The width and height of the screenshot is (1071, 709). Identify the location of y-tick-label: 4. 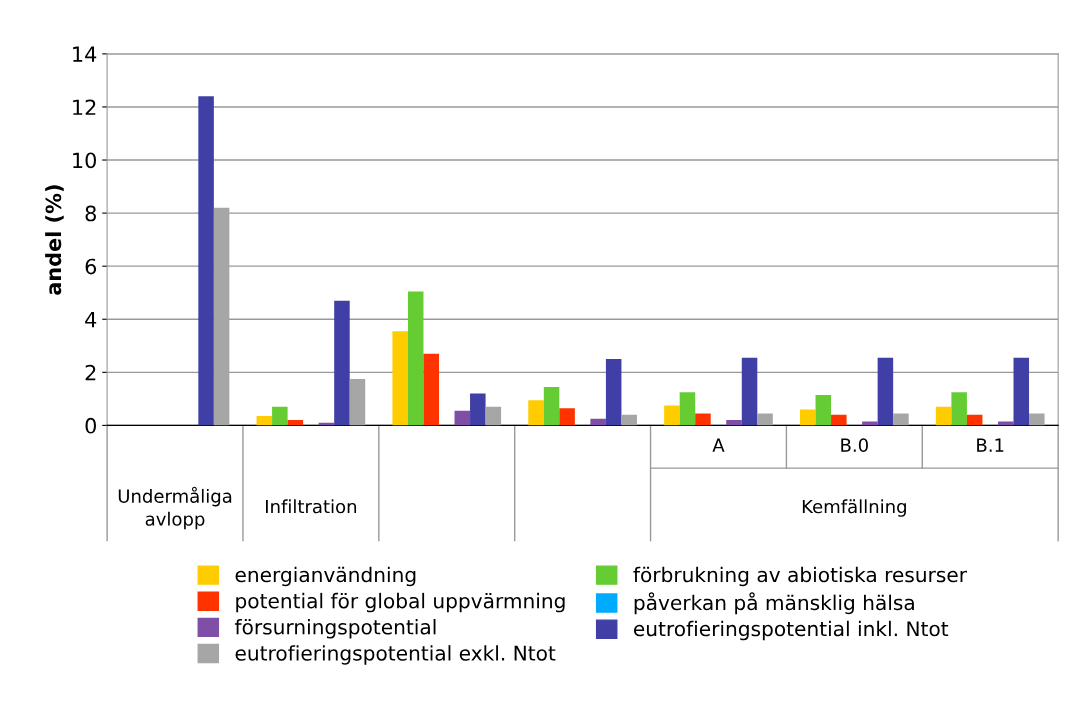
(91, 319).